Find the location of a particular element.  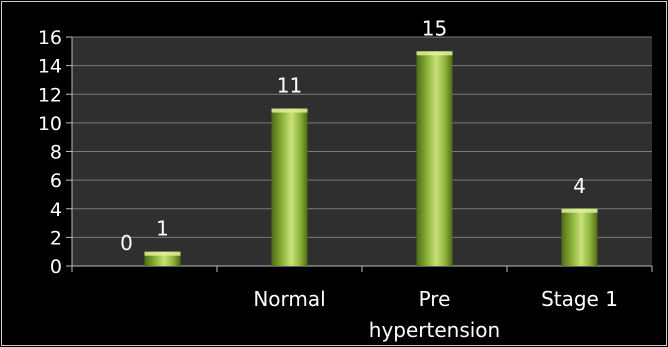

x-tick-label: hypertension is located at coordinates (434, 330).